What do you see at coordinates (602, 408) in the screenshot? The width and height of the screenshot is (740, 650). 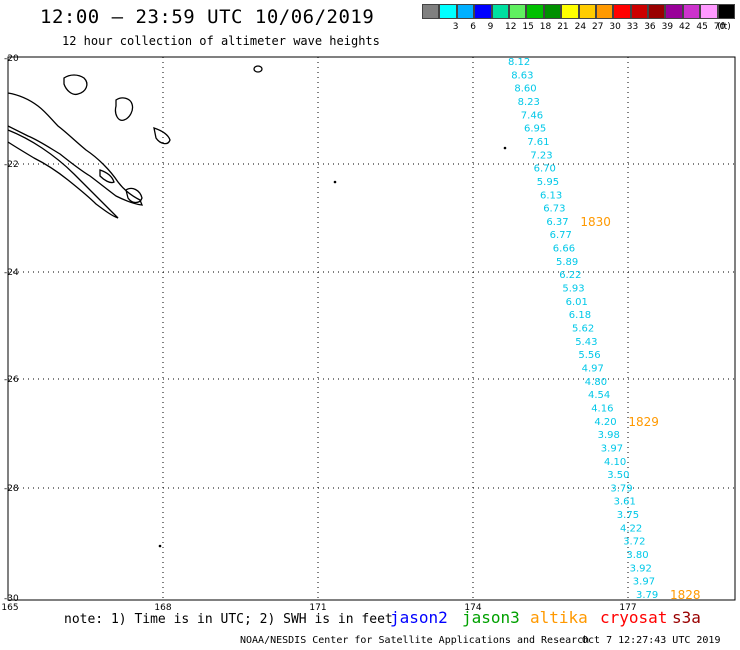 I see `swh-value: 4.16` at bounding box center [602, 408].